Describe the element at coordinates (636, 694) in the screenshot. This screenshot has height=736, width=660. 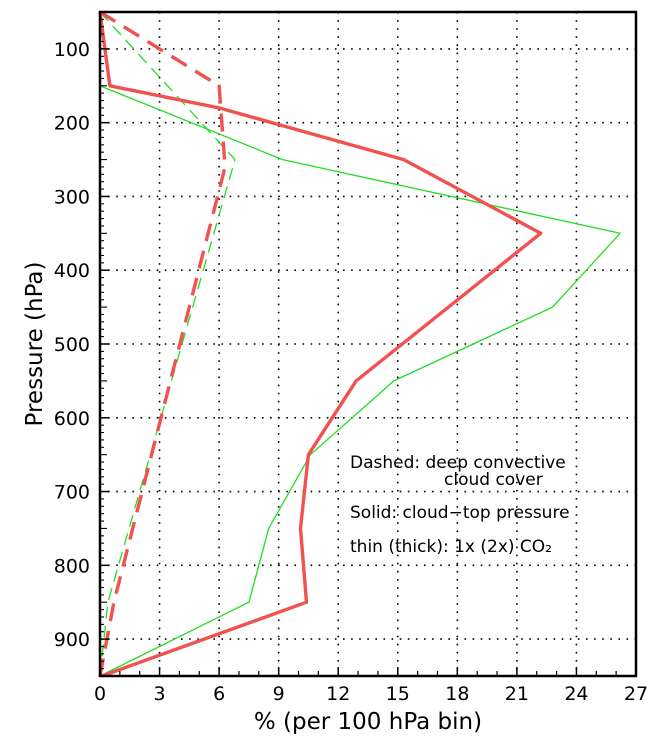
I see `x-tick-label: 27` at that location.